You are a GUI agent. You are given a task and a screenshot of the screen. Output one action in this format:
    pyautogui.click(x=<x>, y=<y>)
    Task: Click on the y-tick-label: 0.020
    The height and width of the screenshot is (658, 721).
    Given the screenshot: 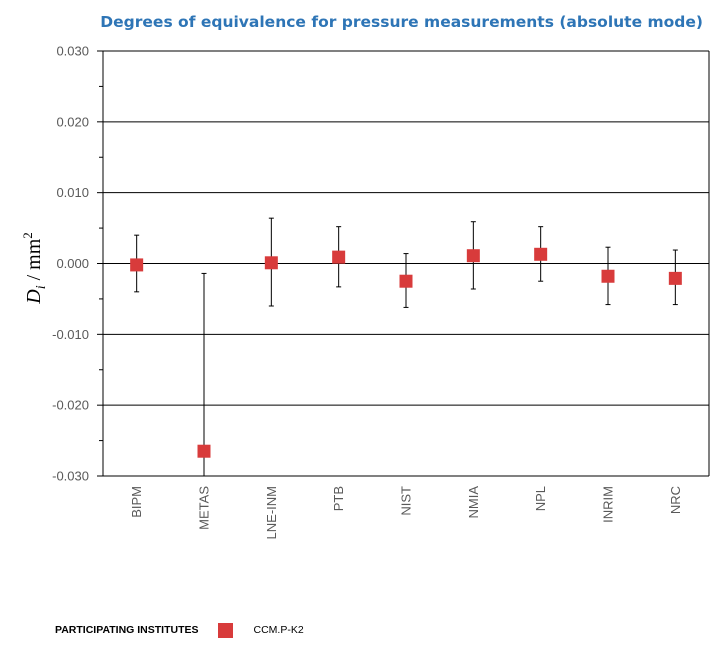 What is the action you would take?
    pyautogui.click(x=72, y=121)
    